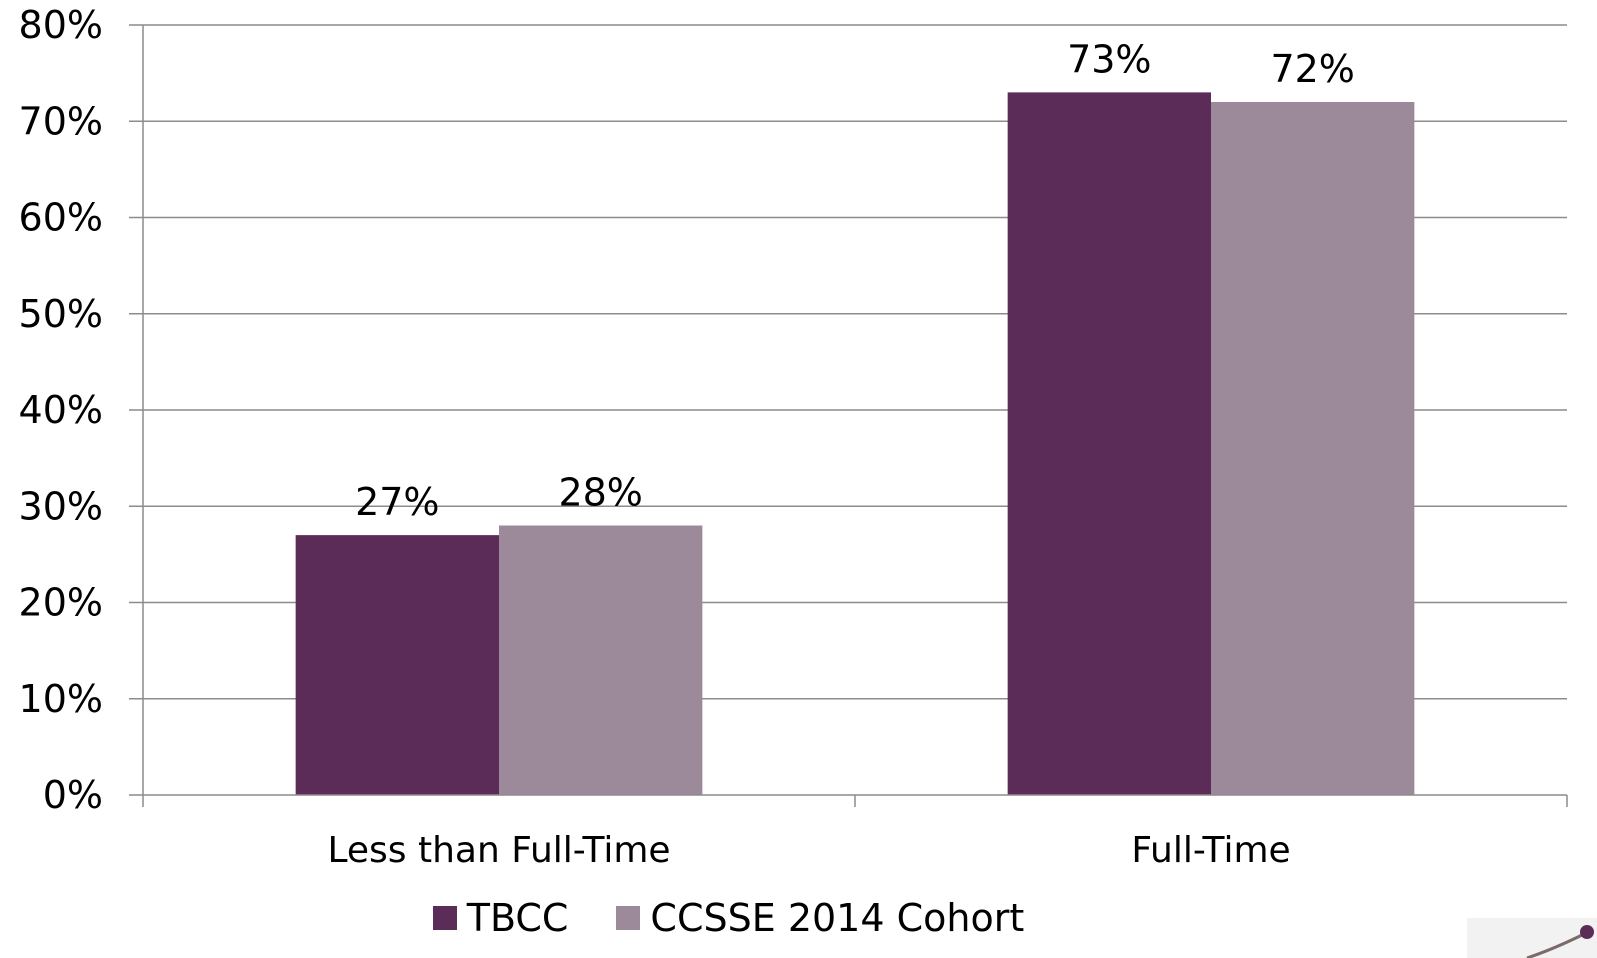 The height and width of the screenshot is (958, 1597). Describe the element at coordinates (628, 918) in the screenshot. I see `legend-swatch-ccsse` at that location.